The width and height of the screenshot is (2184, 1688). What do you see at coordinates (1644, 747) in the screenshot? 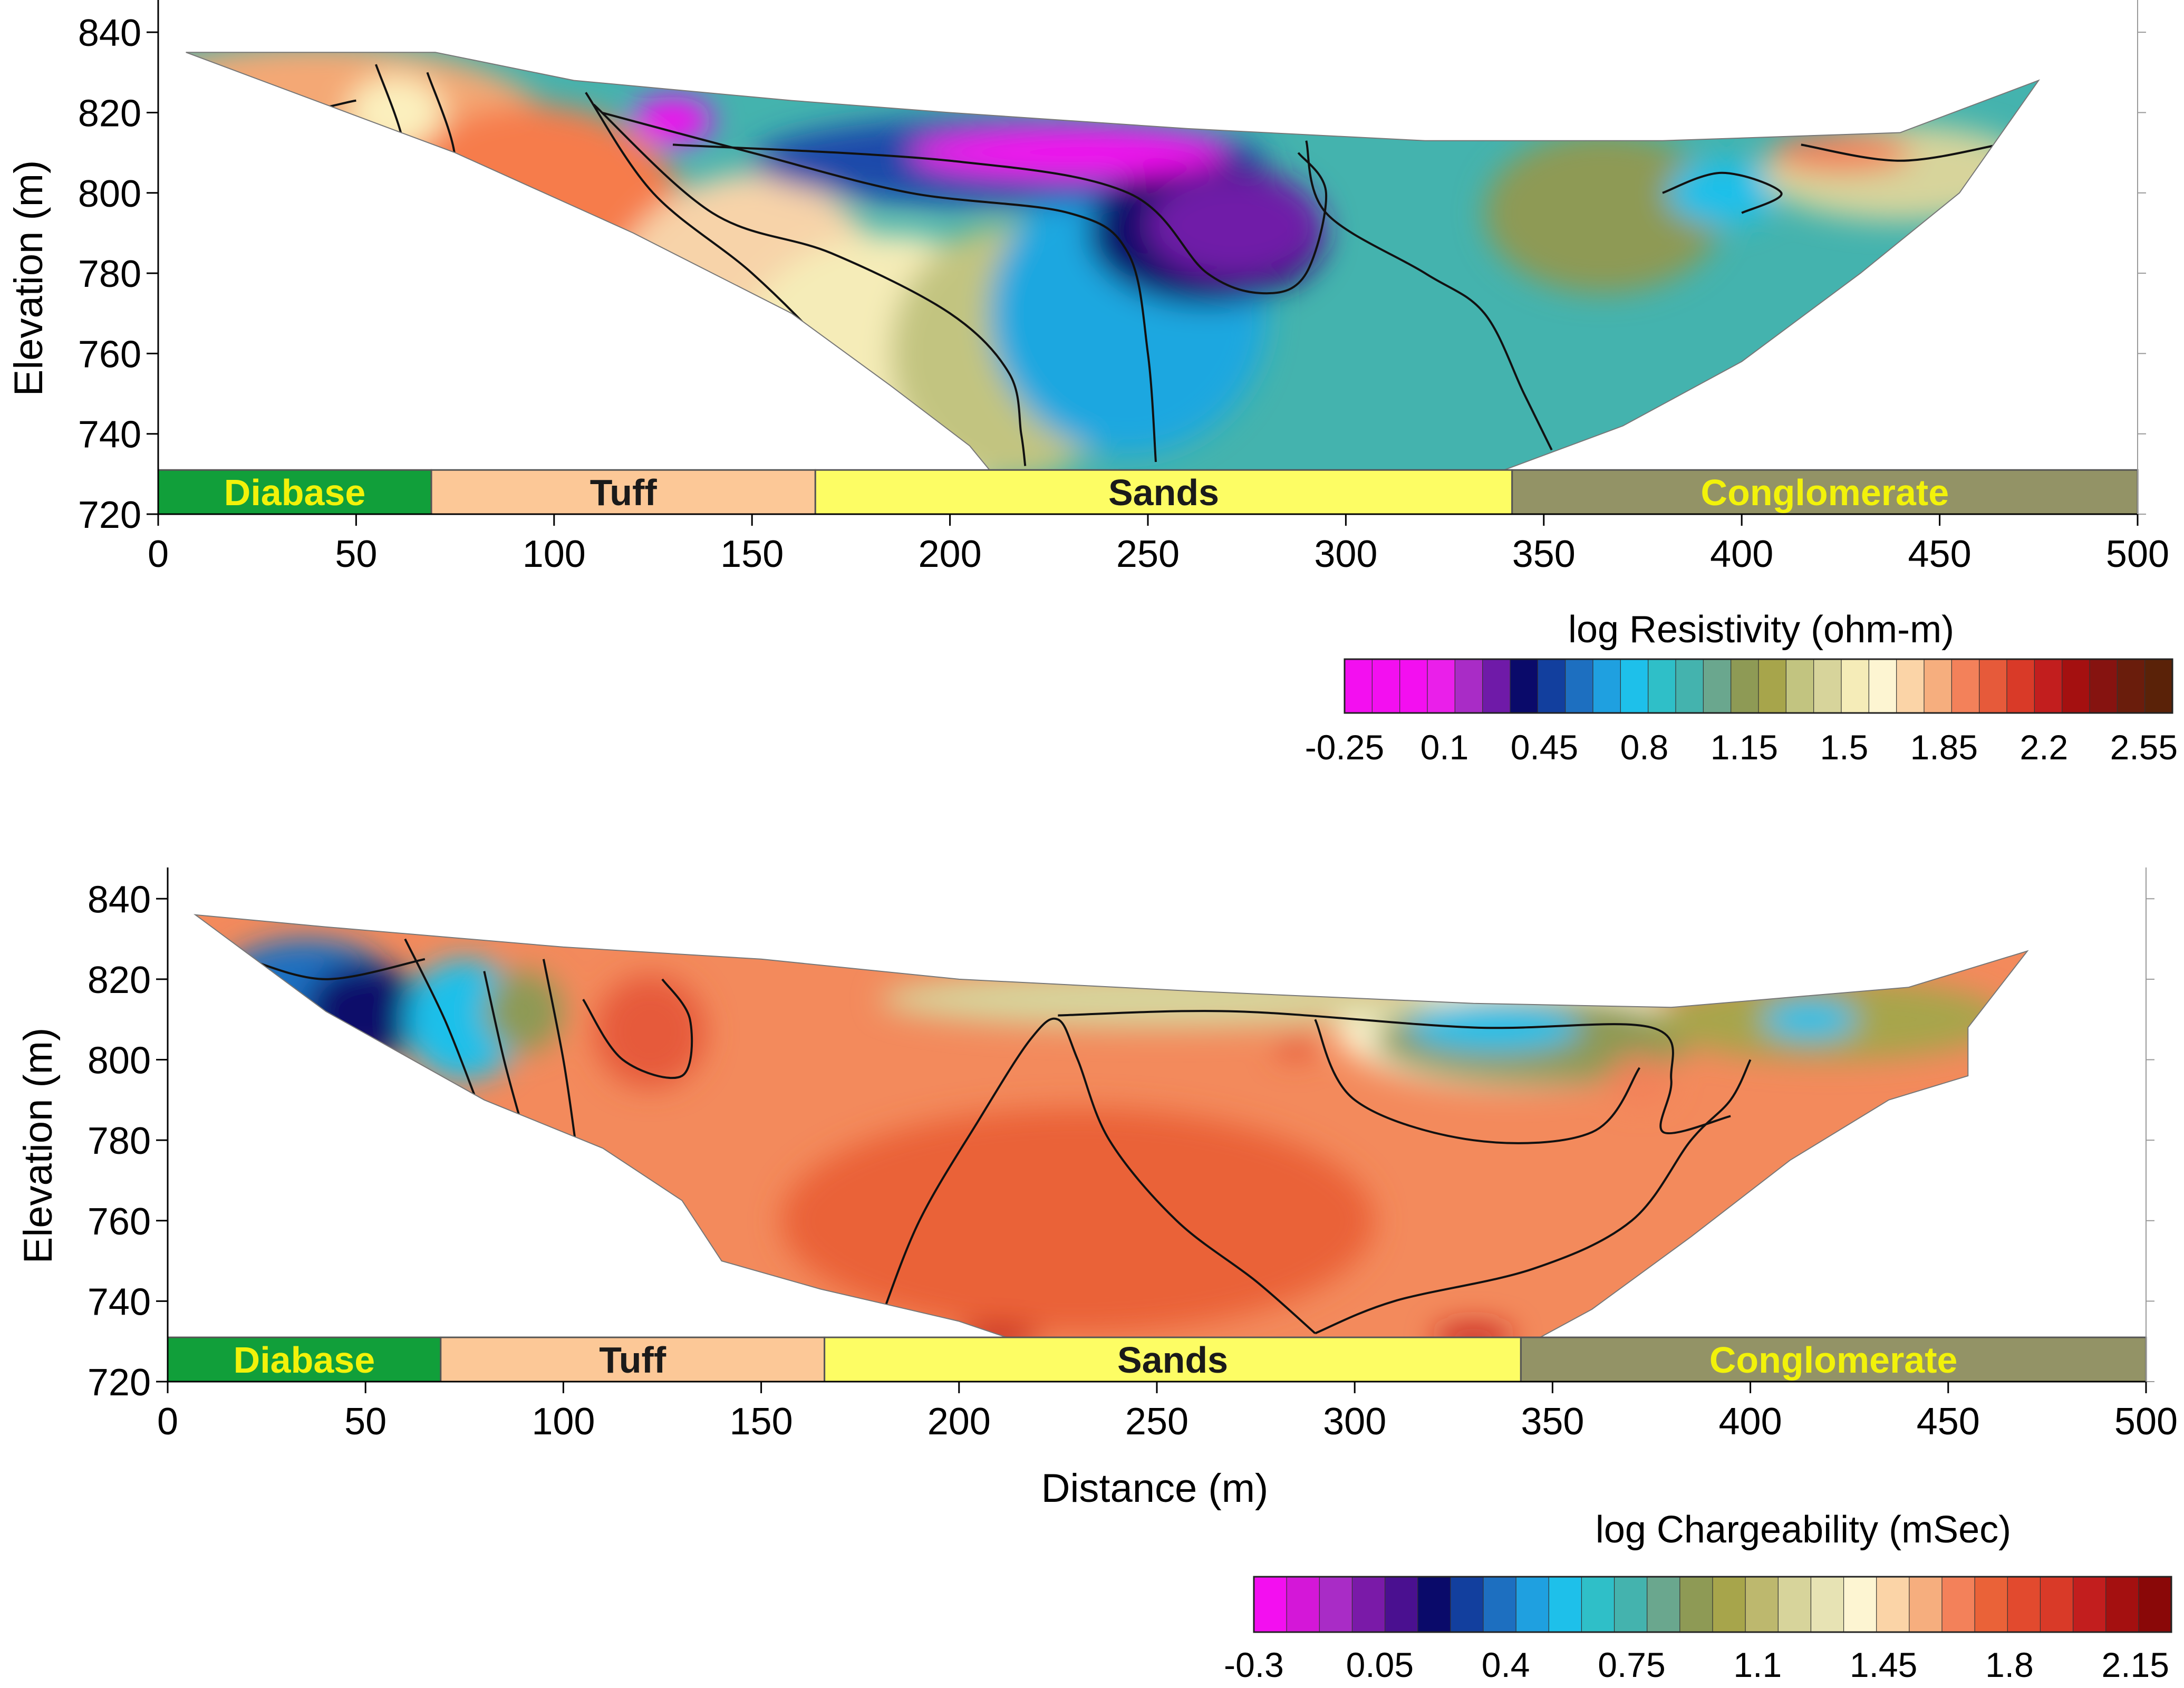
I see `colorbar-tick-label: 0.8` at bounding box center [1644, 747].